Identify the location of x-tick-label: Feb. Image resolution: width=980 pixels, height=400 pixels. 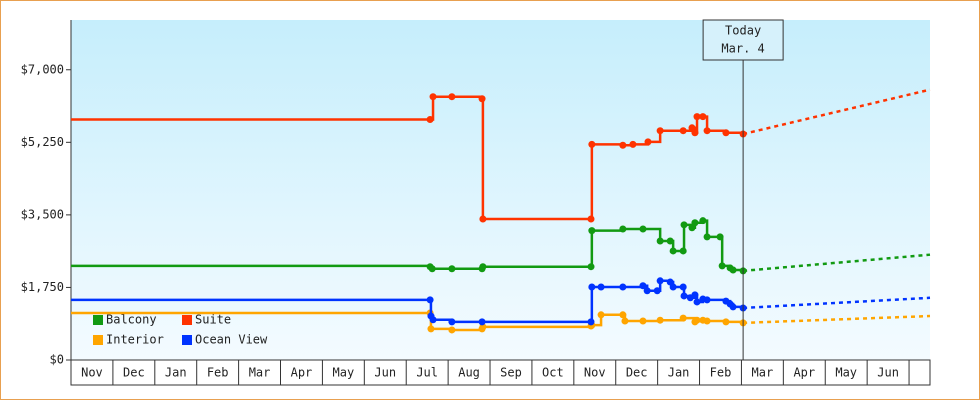
(721, 373).